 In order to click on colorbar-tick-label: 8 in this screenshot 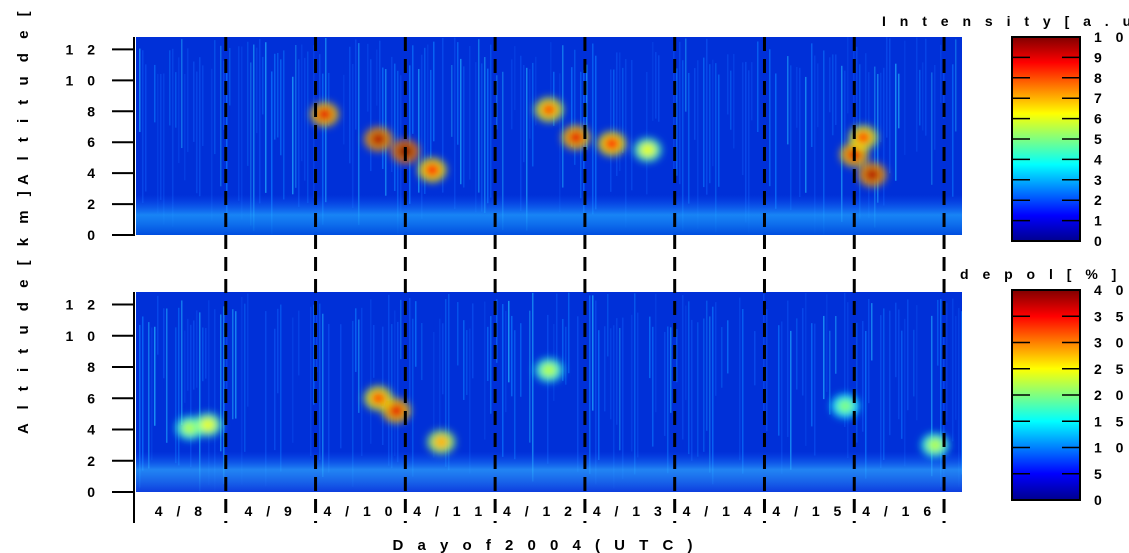, I will do `click(1100, 78)`.